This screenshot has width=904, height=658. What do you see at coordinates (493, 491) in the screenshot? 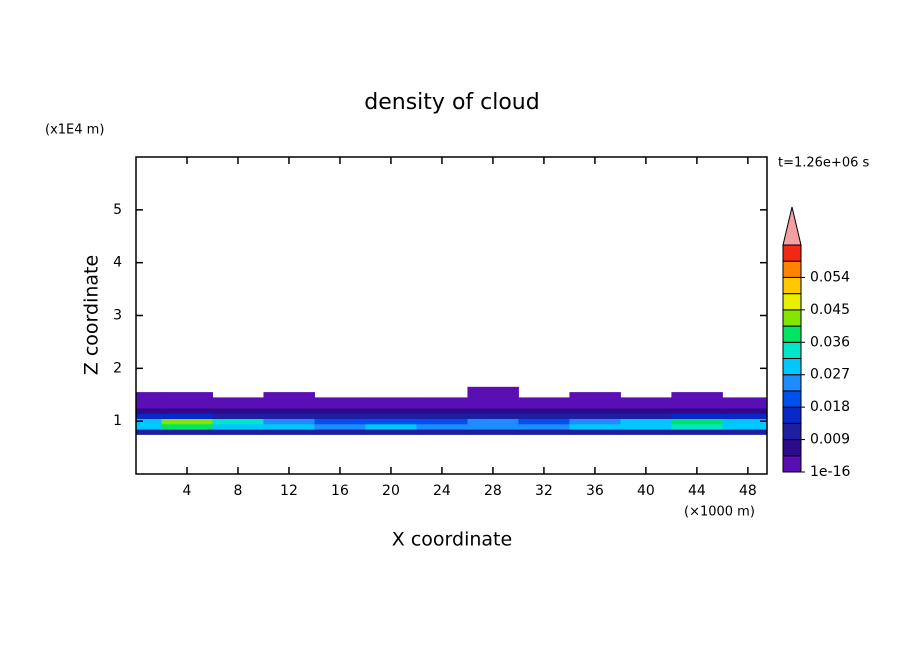
I see `x-tick-label: 28` at bounding box center [493, 491].